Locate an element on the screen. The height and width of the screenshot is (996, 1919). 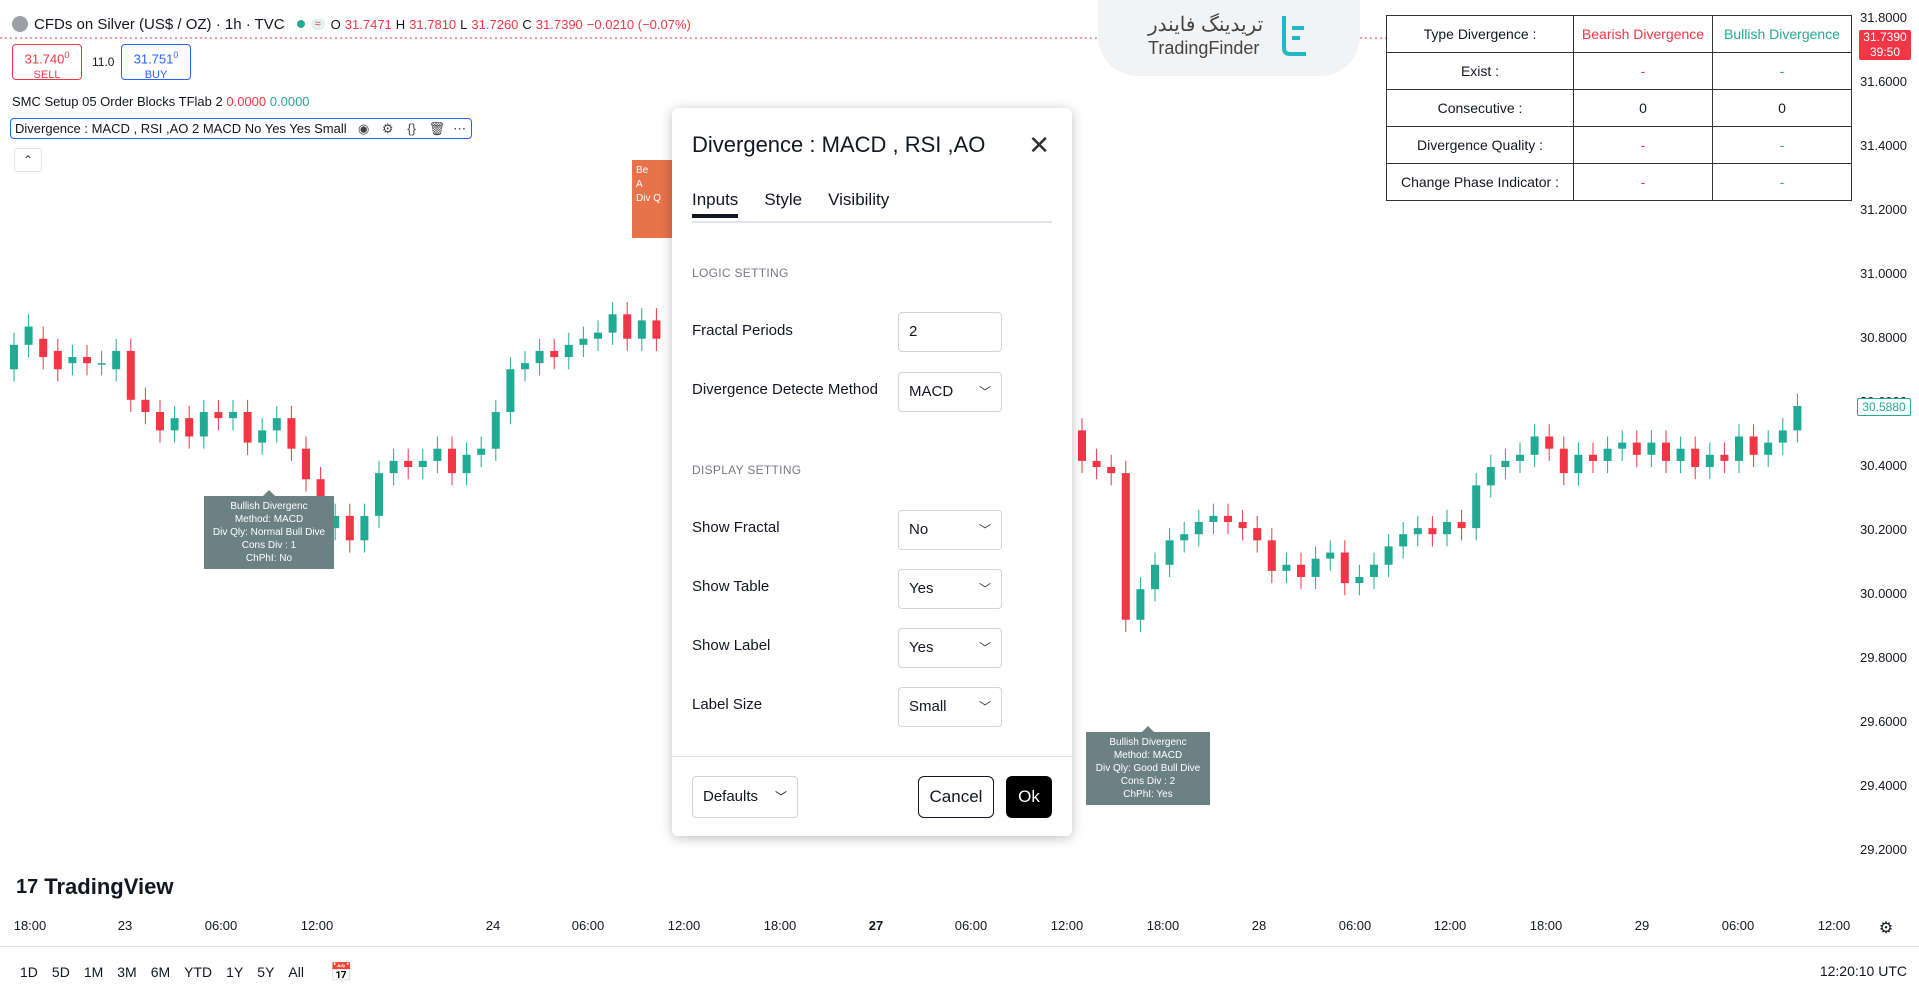
label-line: Div Qly: Good Bull Dive is located at coordinates (1148, 768).